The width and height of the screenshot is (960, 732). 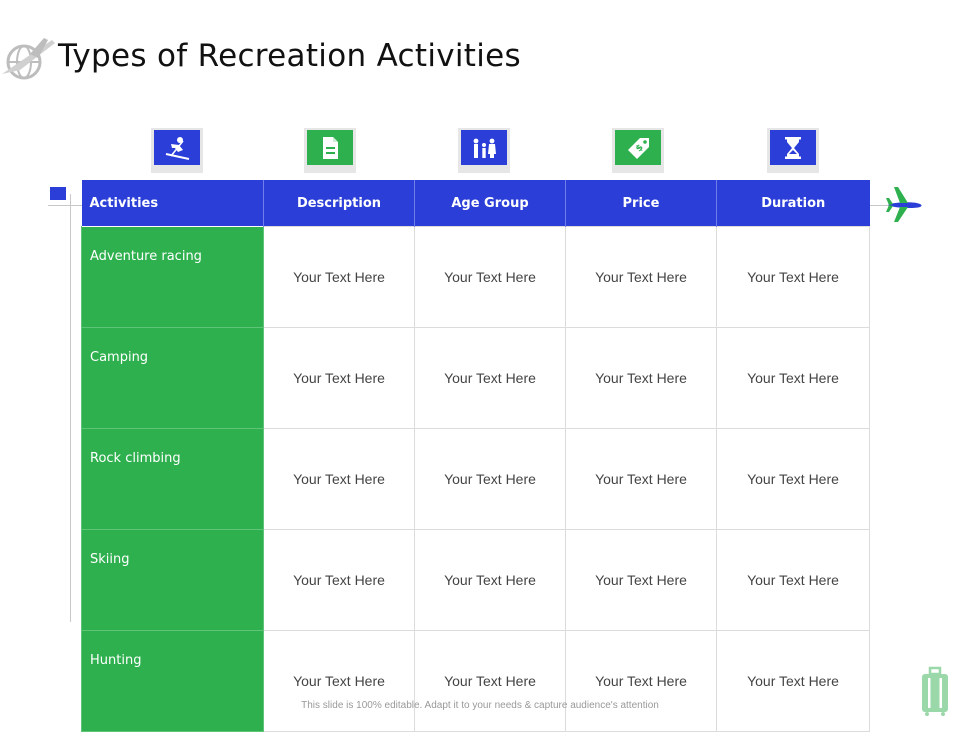 I want to click on activity-name: Camping, so click(x=172, y=378).